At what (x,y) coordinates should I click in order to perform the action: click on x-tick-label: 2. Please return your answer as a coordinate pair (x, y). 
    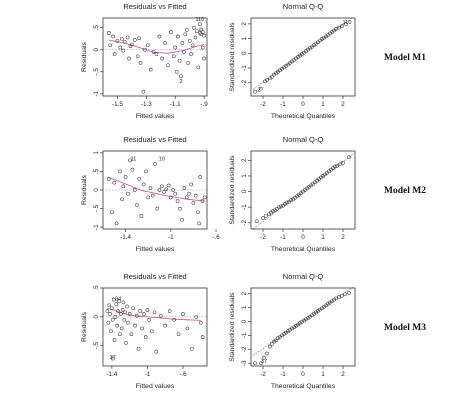
    Looking at the image, I should click on (343, 374).